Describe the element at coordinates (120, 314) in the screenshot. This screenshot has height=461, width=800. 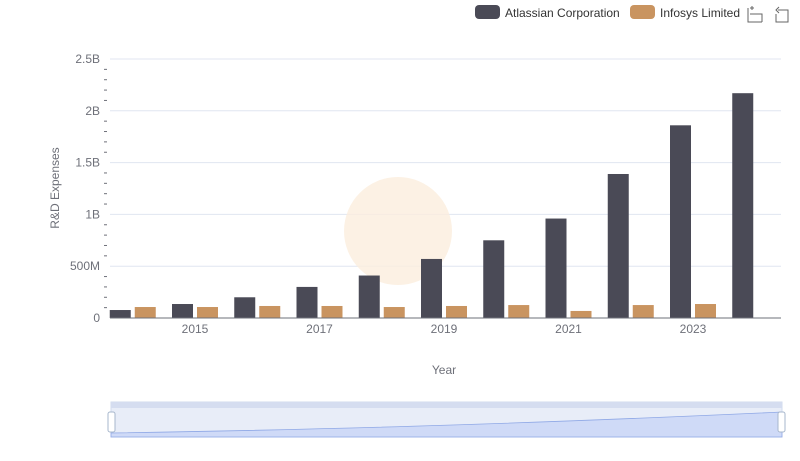
I see `bar-atlassian-corporation-2014` at that location.